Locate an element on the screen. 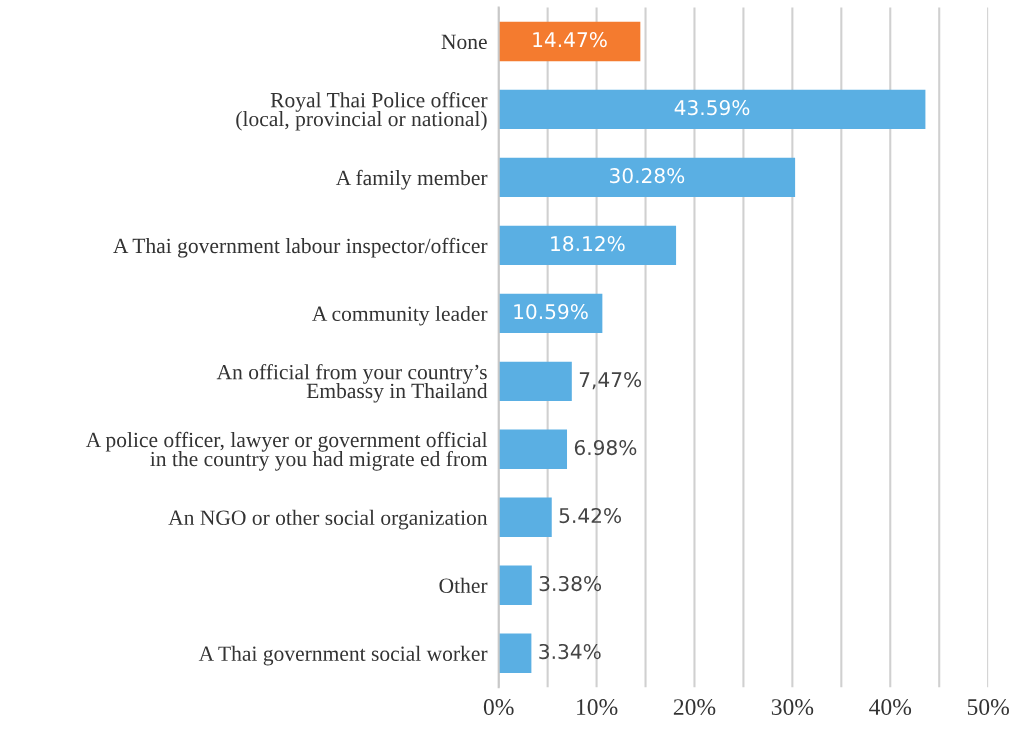 This screenshot has width=1024, height=743. data-label: 7,47% is located at coordinates (610, 380).